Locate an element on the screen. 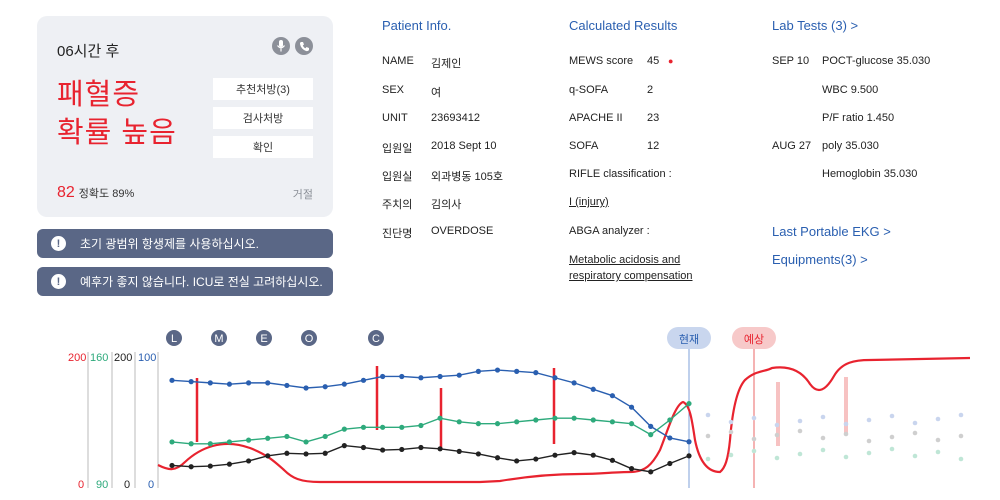  recommended-orders-button: 추천처방(3) is located at coordinates (263, 89).